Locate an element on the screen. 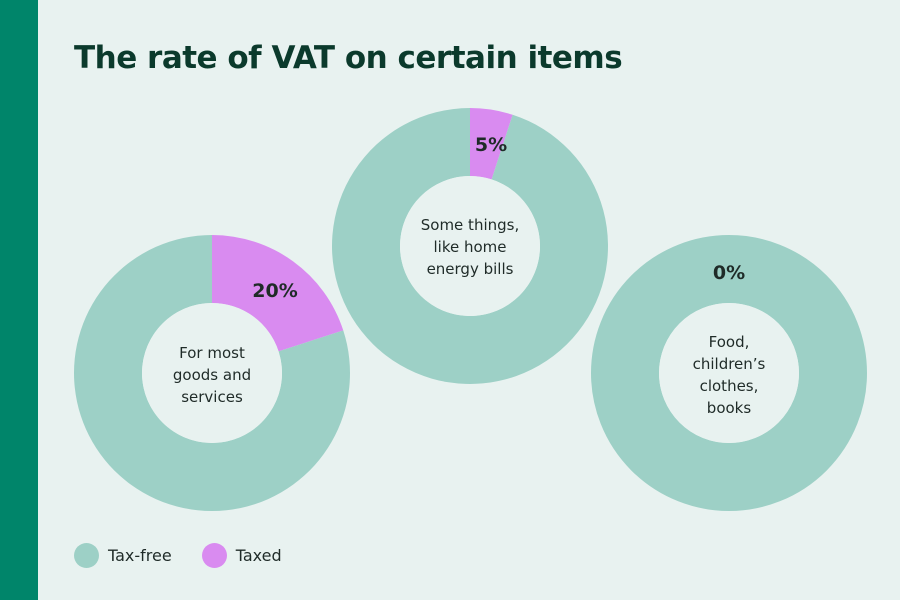  legend-item-tax-free: Tax-free is located at coordinates (123, 555).